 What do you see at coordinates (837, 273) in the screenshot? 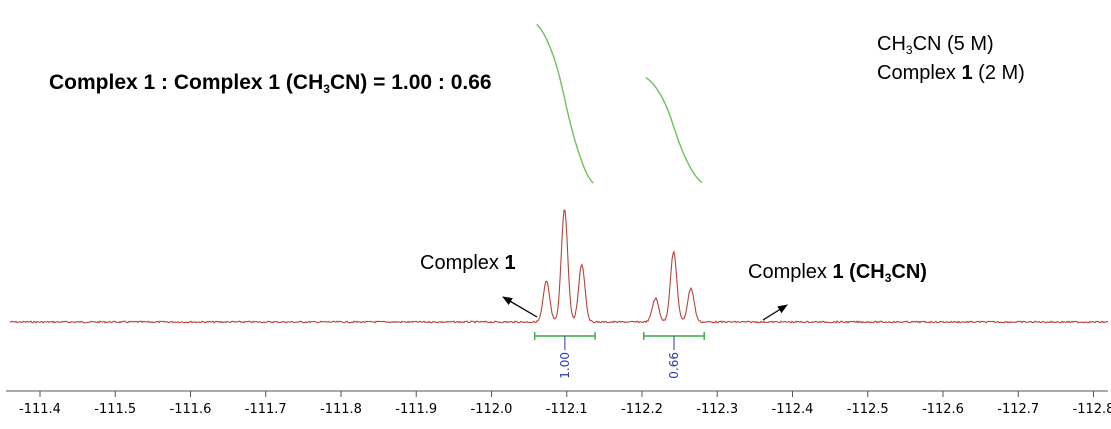
I see `peak-label-complex-1-ch3cn: Complex 1 (CH3CN)` at bounding box center [837, 273].